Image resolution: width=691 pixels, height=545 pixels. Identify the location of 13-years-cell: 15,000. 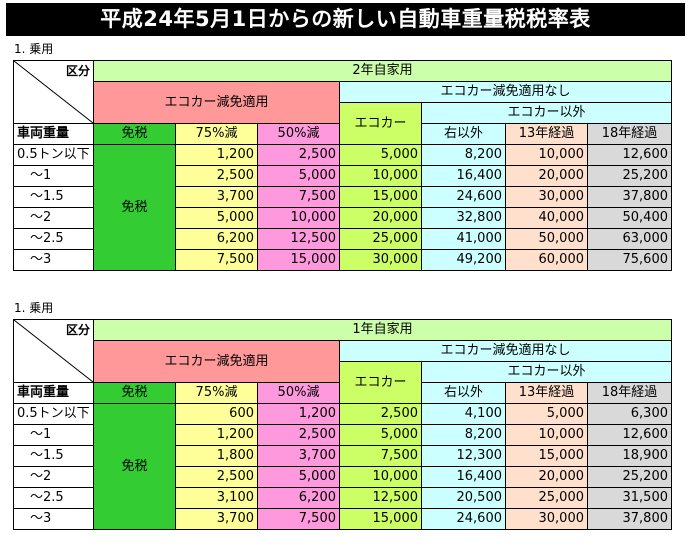
(546, 456).